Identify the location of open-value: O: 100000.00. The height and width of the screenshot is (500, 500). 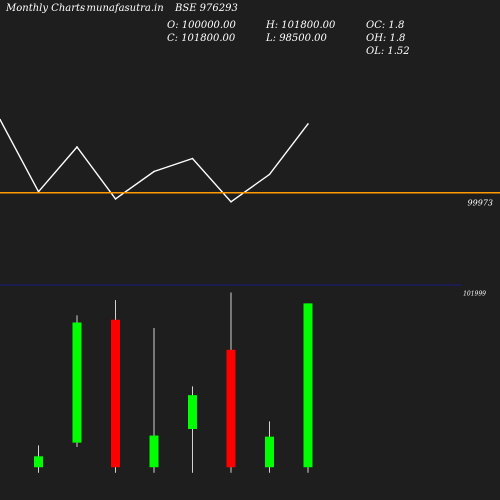
(201, 25).